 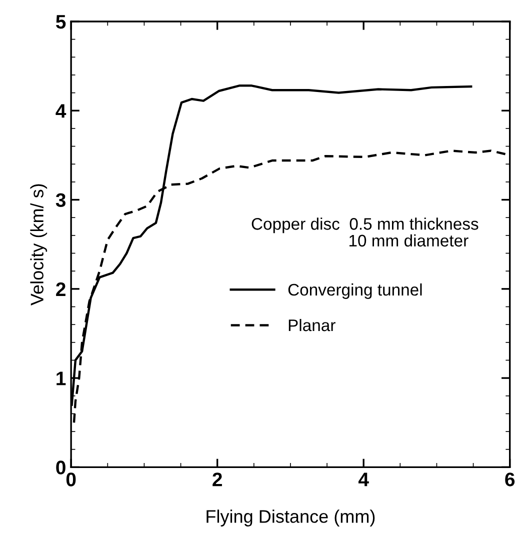 What do you see at coordinates (61, 289) in the screenshot?
I see `y-tick-label: 2` at bounding box center [61, 289].